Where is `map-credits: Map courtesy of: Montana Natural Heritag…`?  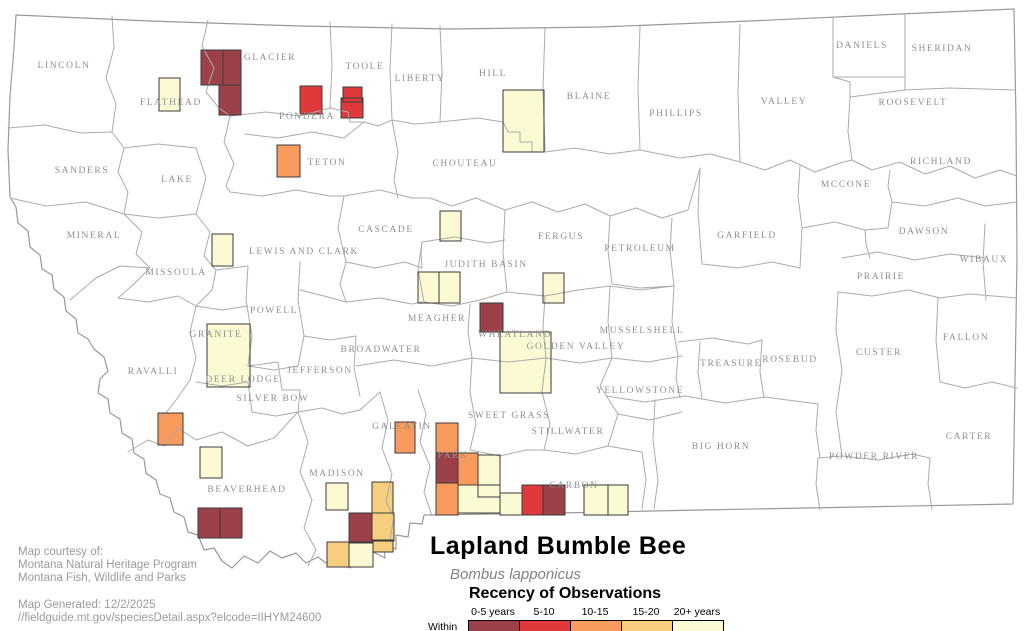
map-credits: Map courtesy of: Montana Natural Heritag… is located at coordinates (107, 565).